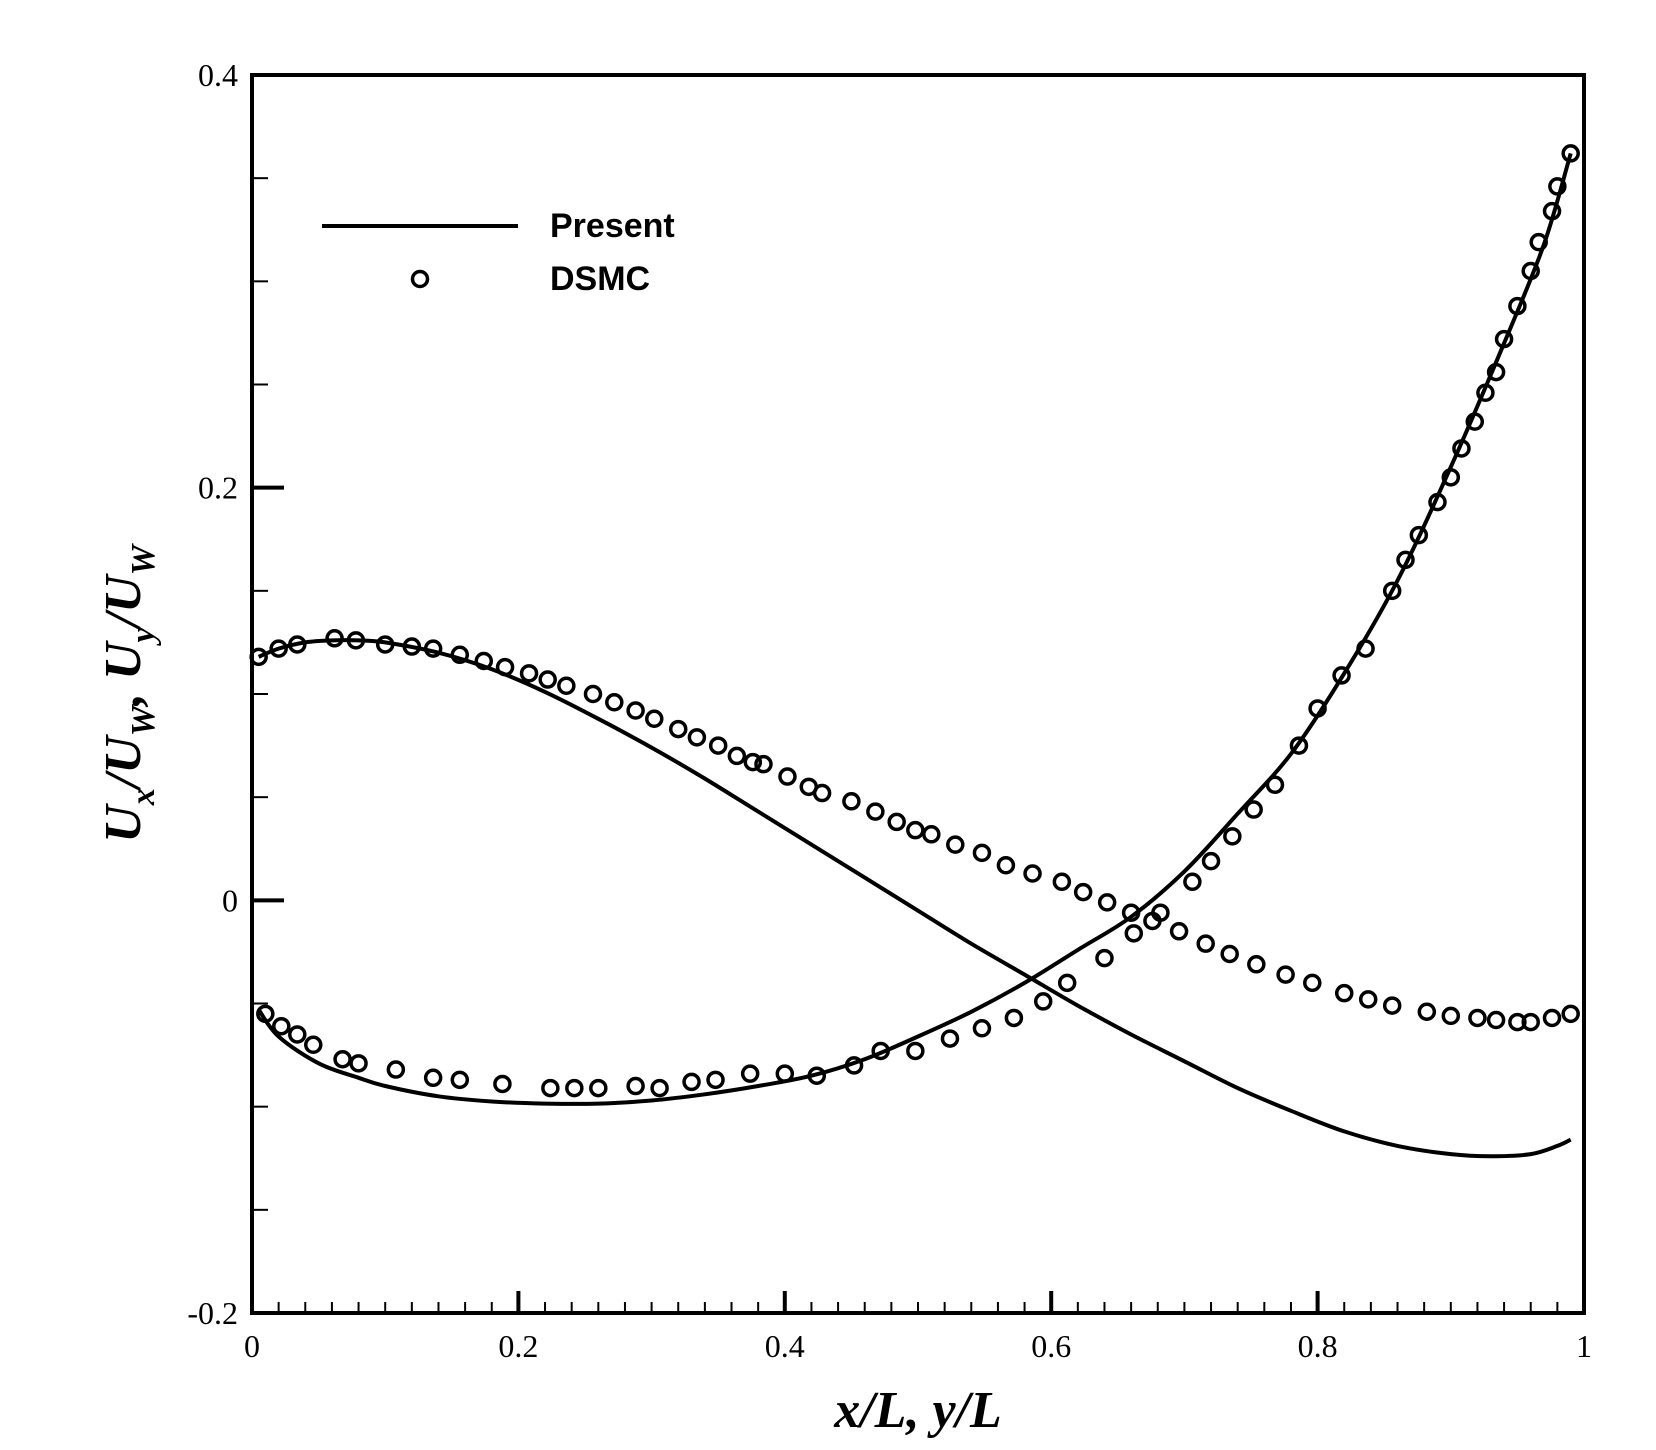 This screenshot has width=1656, height=1450. I want to click on y-tick-label: -0.2, so click(212, 1313).